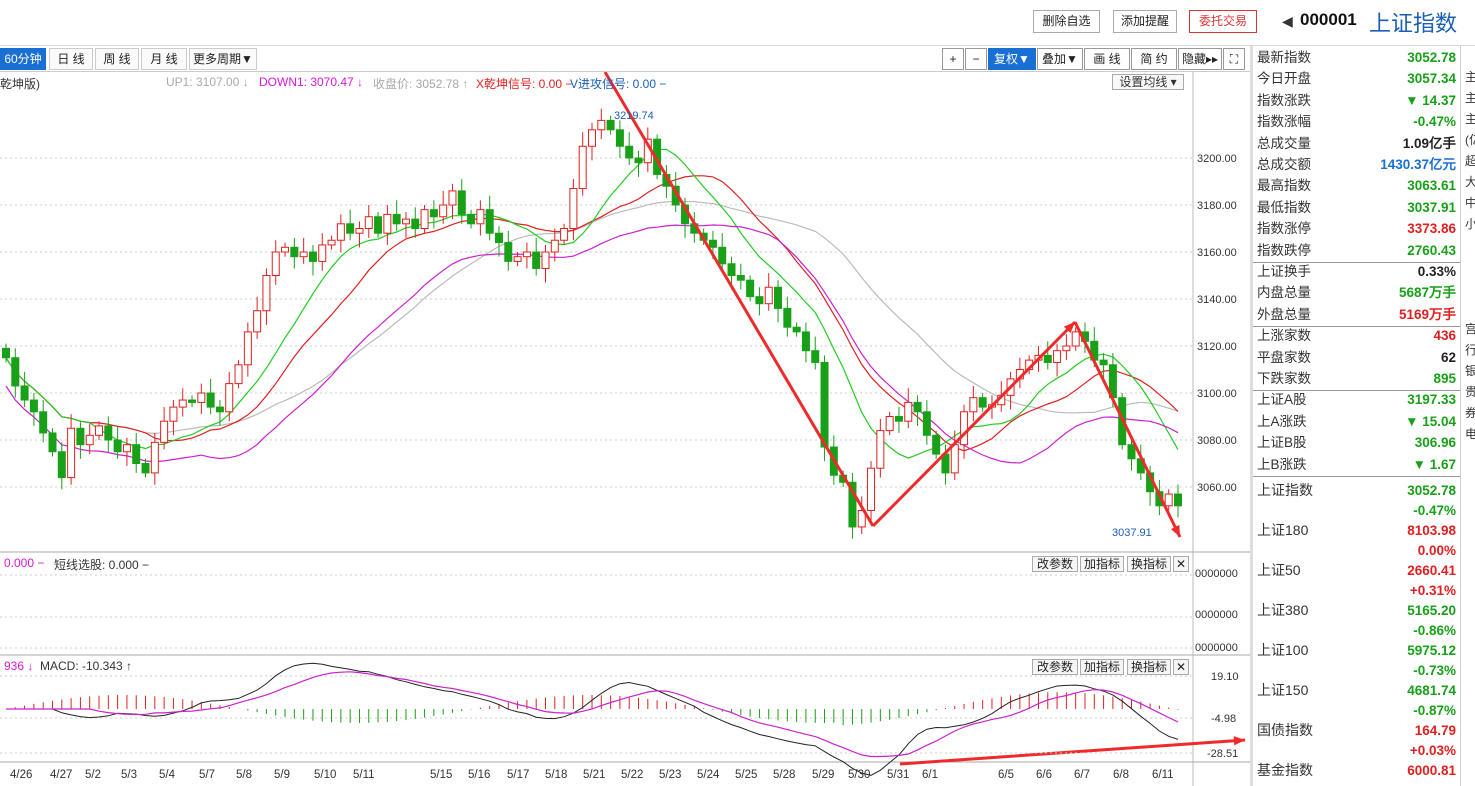 The width and height of the screenshot is (1475, 786). I want to click on quote-label: 指数涨幅, so click(1284, 122).